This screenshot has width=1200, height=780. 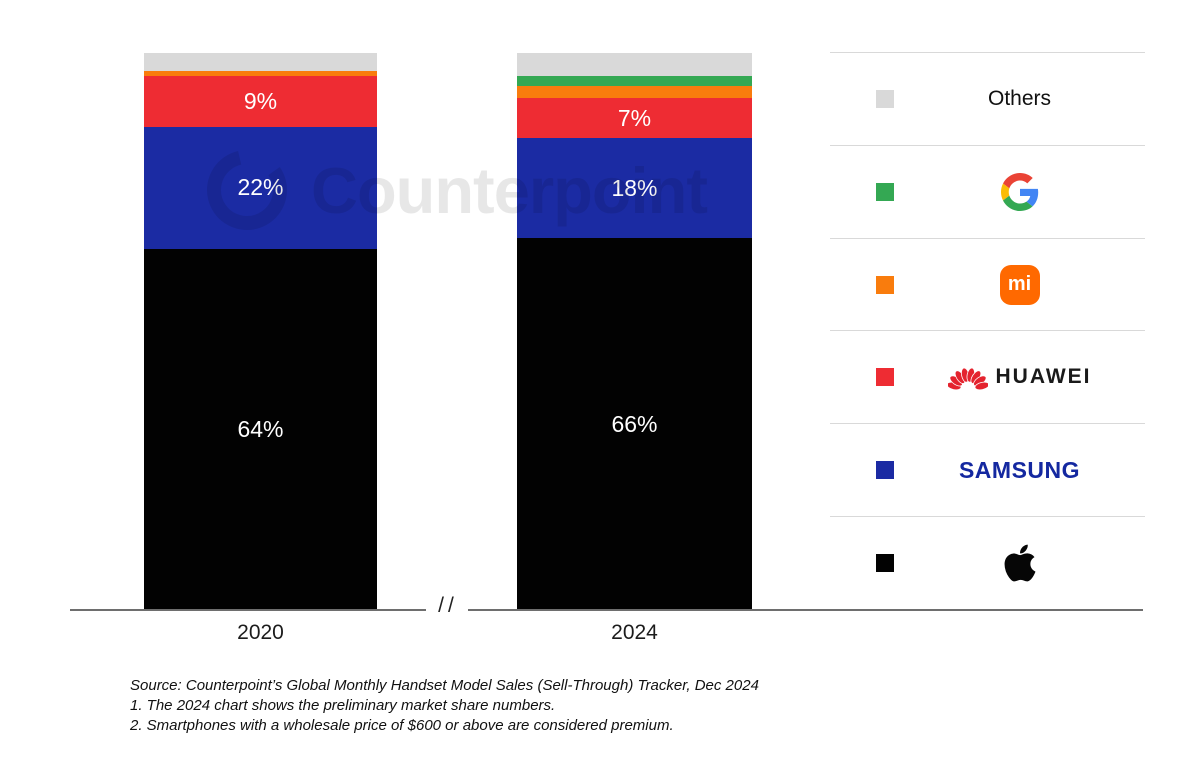 What do you see at coordinates (1043, 377) in the screenshot?
I see `huawei-wordmark: HUAWEI` at bounding box center [1043, 377].